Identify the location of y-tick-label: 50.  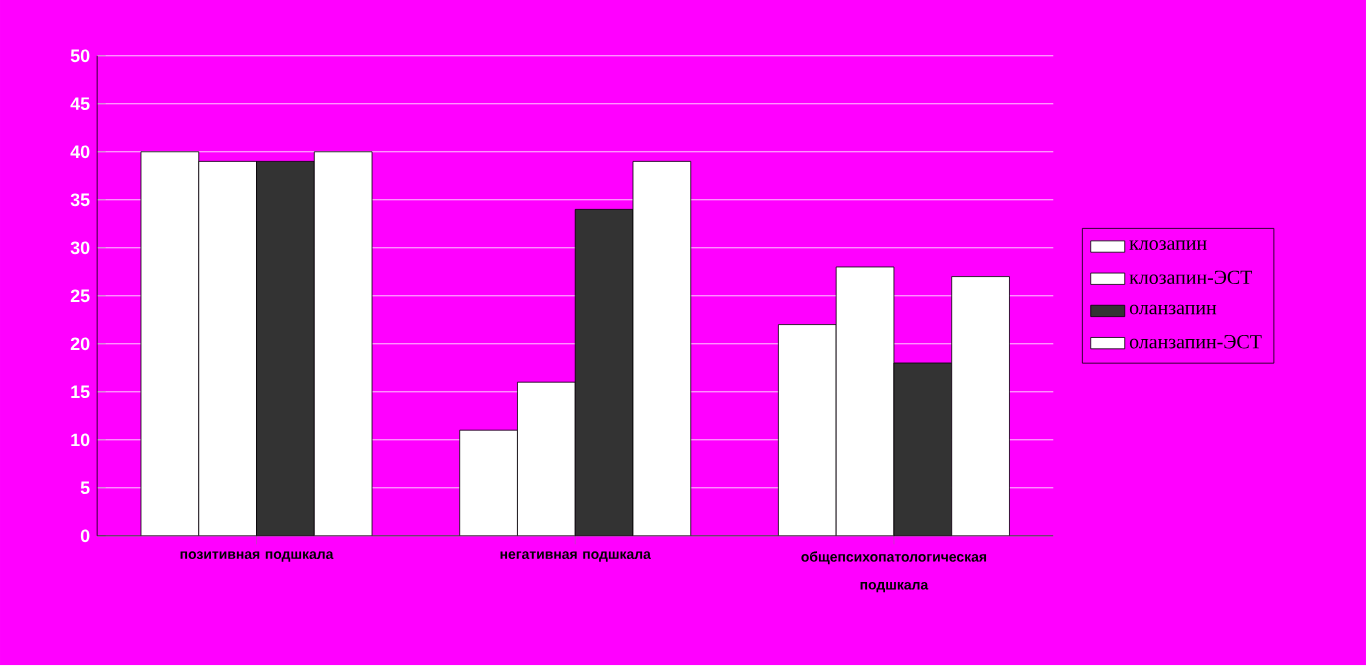
(80, 56).